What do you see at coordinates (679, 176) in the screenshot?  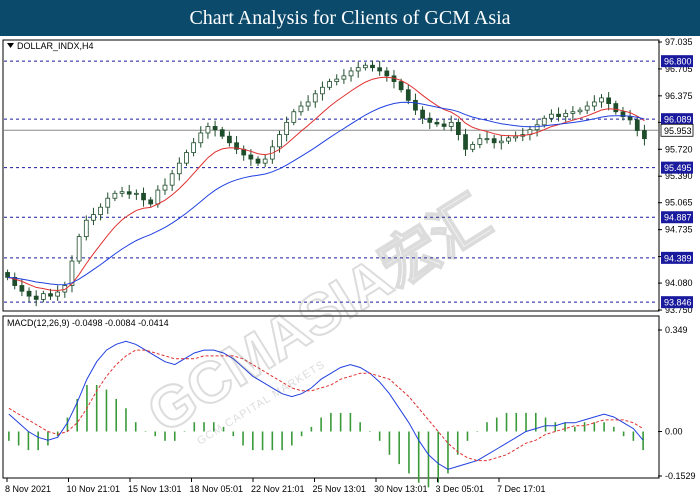 I see `y-tick-label: 95.390` at bounding box center [679, 176].